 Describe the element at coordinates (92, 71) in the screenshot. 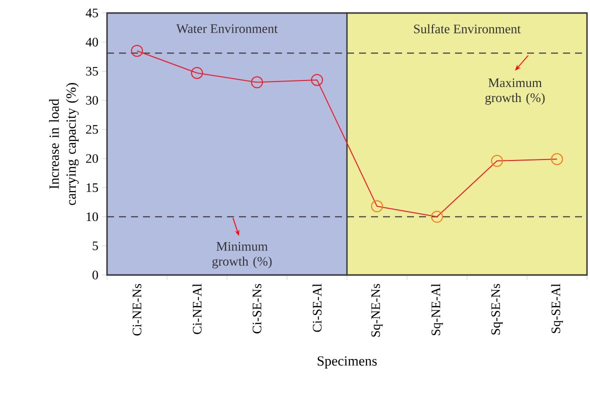

I see `y-tick-label: 35` at that location.